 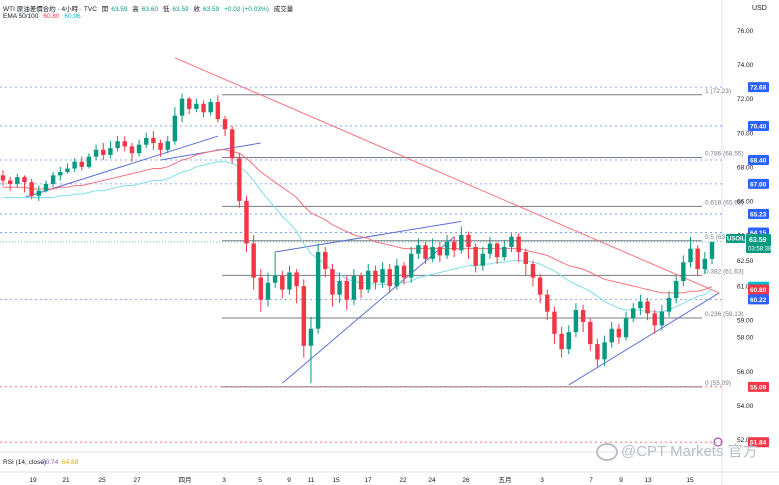 What do you see at coordinates (50, 462) in the screenshot?
I see `rsi-value: 70.74` at bounding box center [50, 462].